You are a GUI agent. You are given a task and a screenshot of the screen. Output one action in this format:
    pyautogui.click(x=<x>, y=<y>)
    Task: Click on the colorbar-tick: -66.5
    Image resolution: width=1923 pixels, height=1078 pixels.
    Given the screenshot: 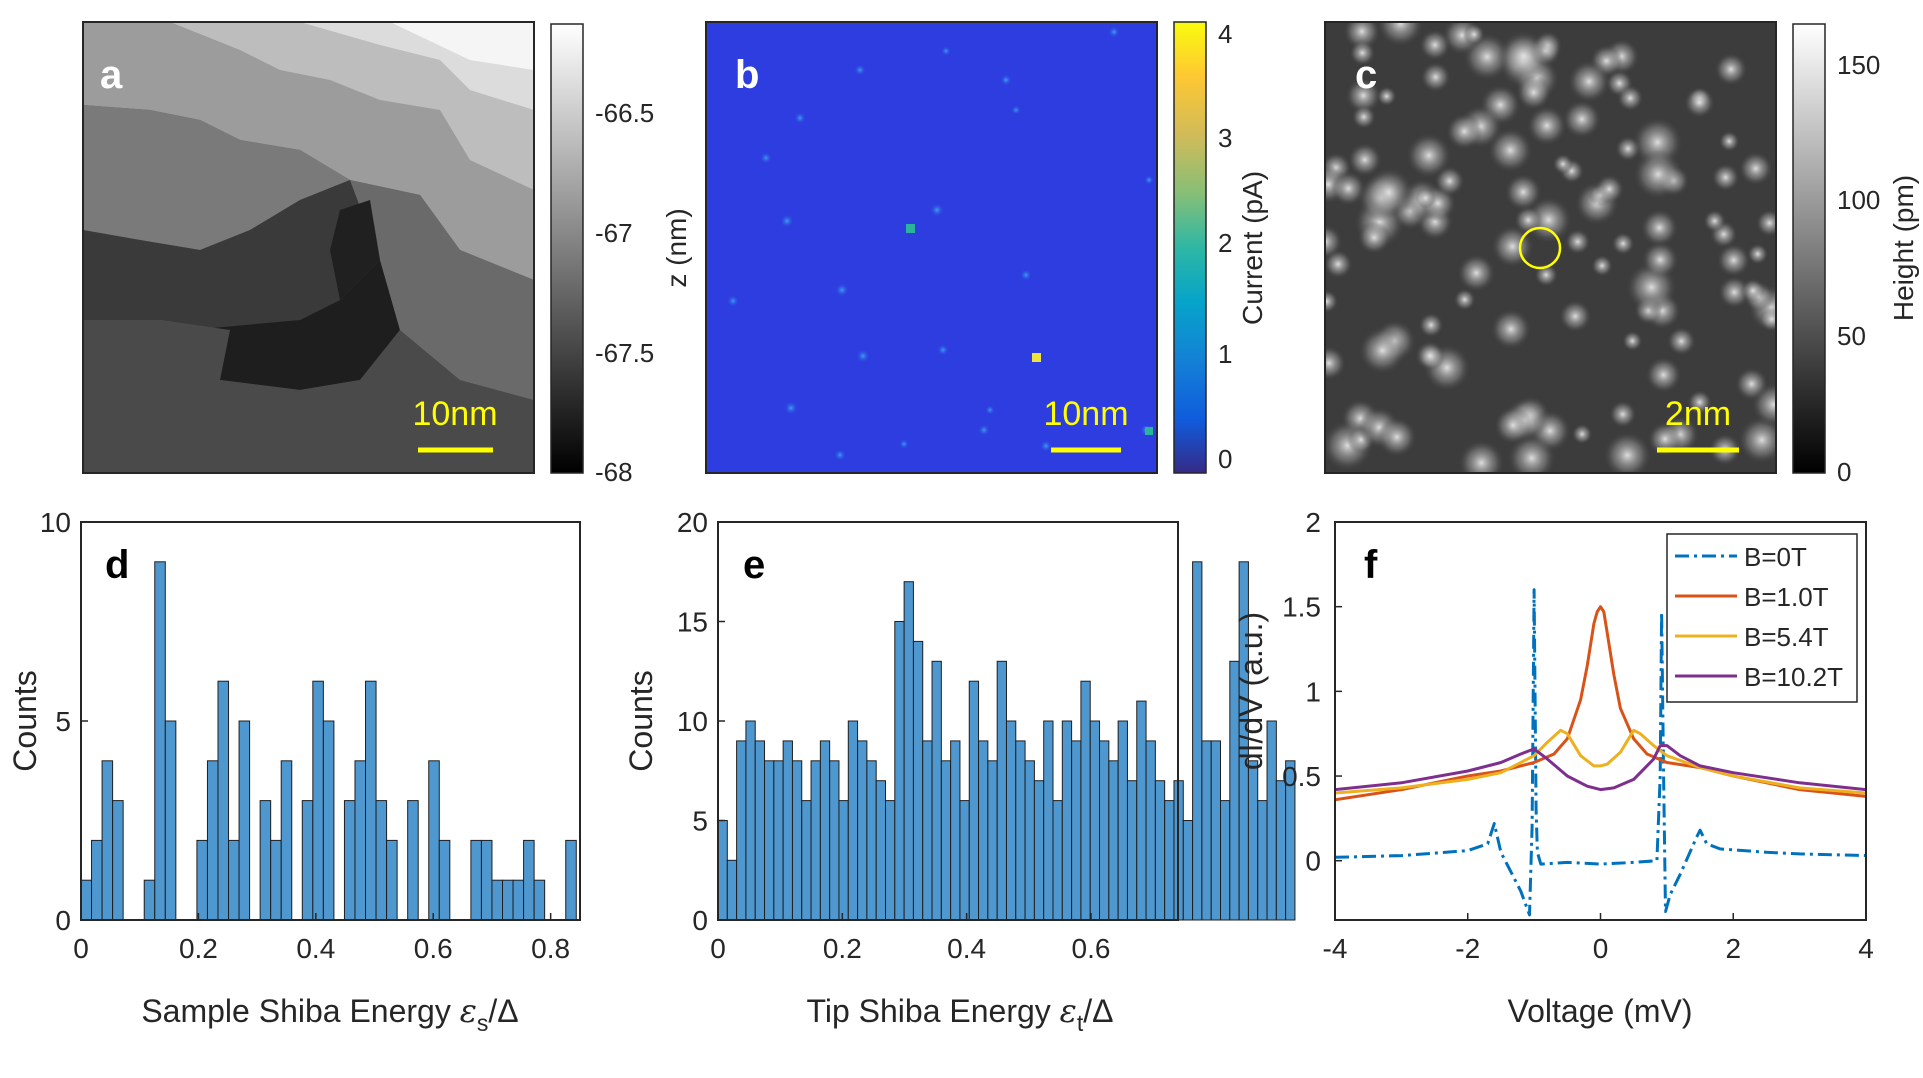 What is the action you would take?
    pyautogui.click(x=624, y=113)
    